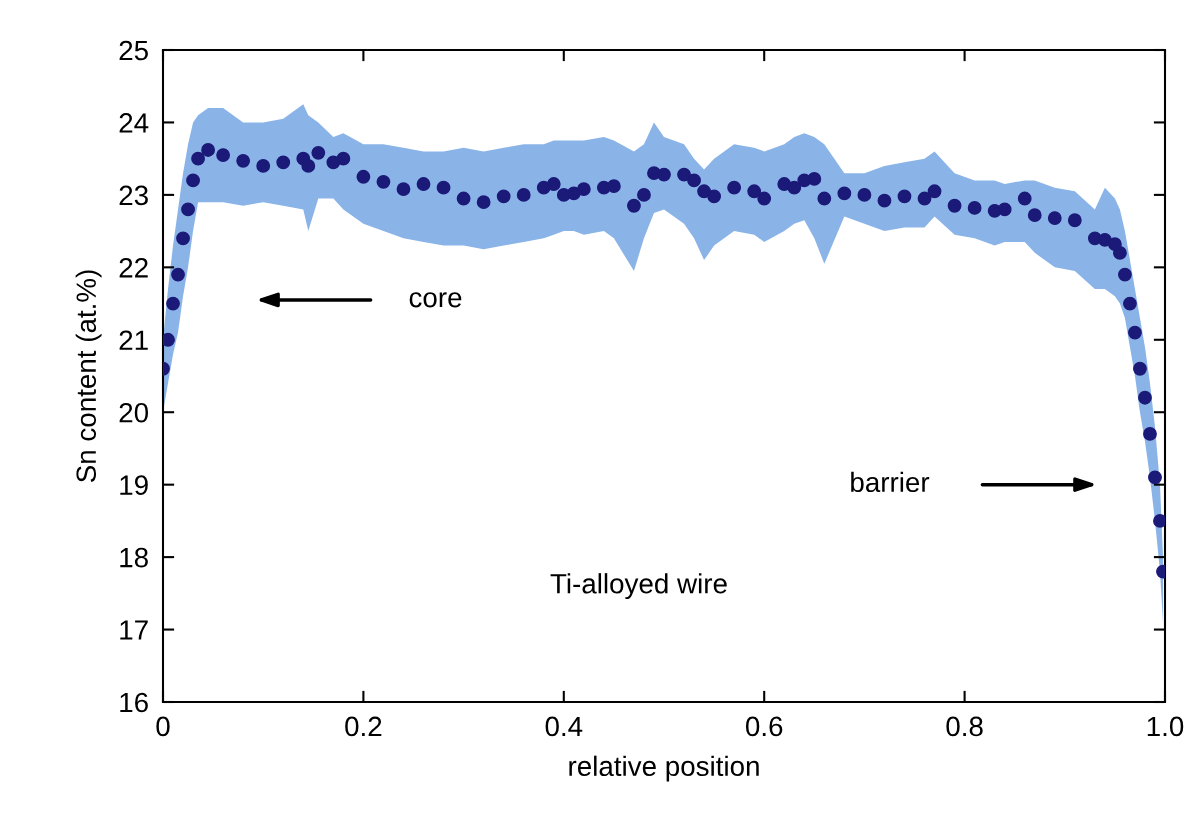 This screenshot has width=1196, height=818. What do you see at coordinates (133, 50) in the screenshot?
I see `y-tick-label: 25` at bounding box center [133, 50].